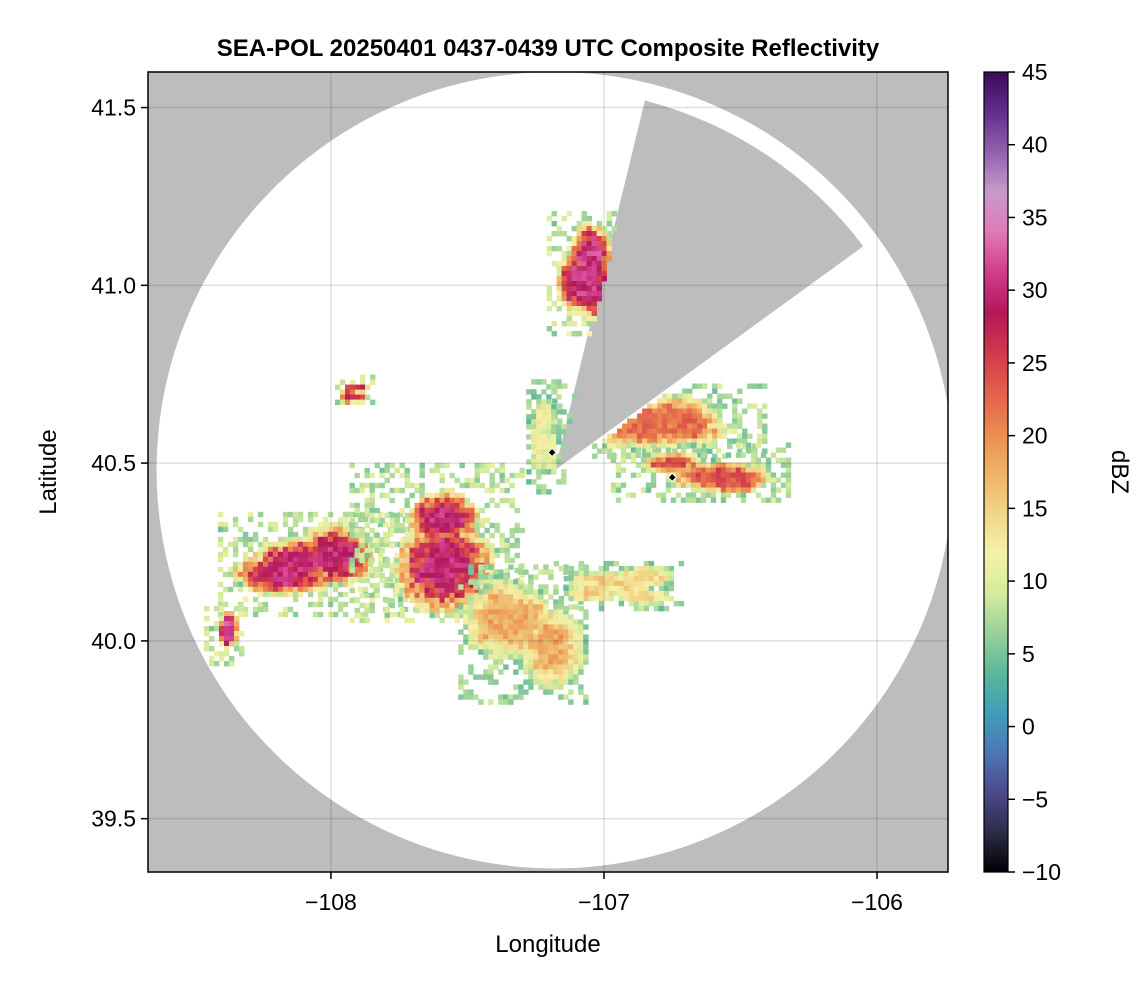  I want to click on y-axis: 39.5 40.0 40.5 41.0 41.5, so click(119, 463).